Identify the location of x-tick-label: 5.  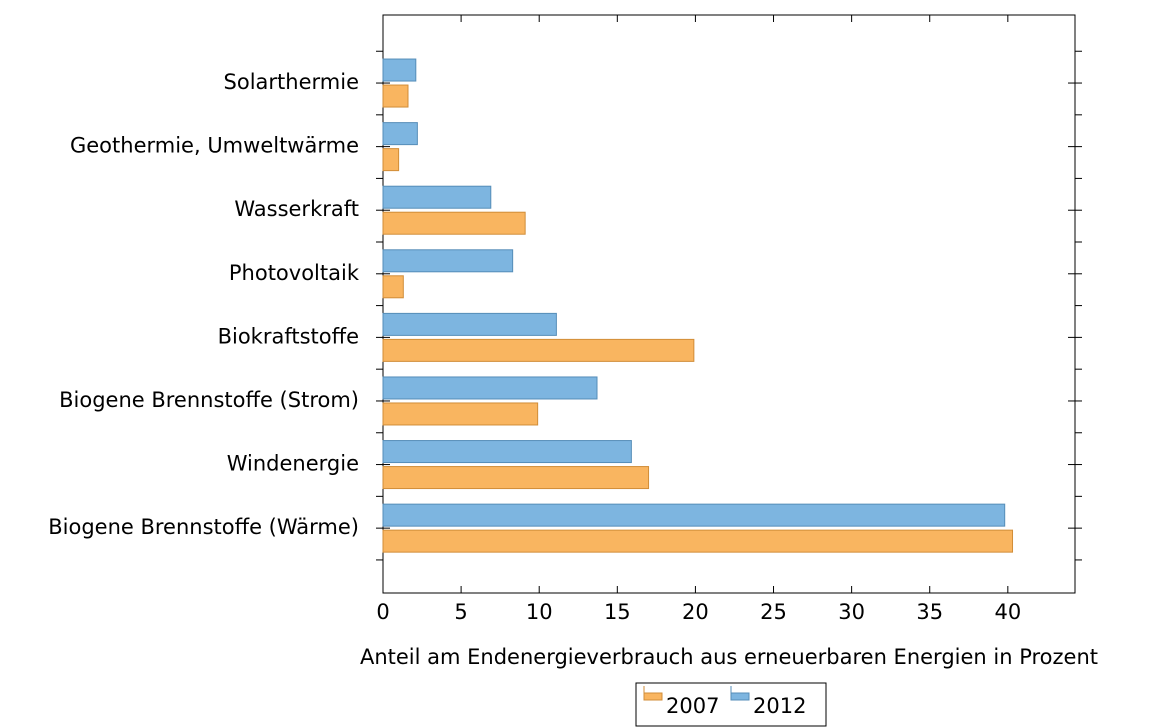
(460, 612).